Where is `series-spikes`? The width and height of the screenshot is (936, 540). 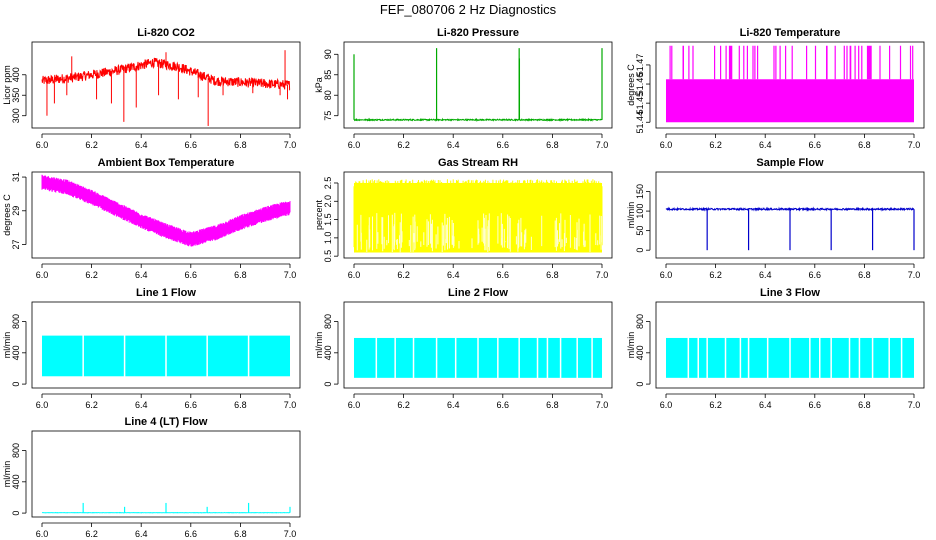 series-spikes is located at coordinates (791, 62).